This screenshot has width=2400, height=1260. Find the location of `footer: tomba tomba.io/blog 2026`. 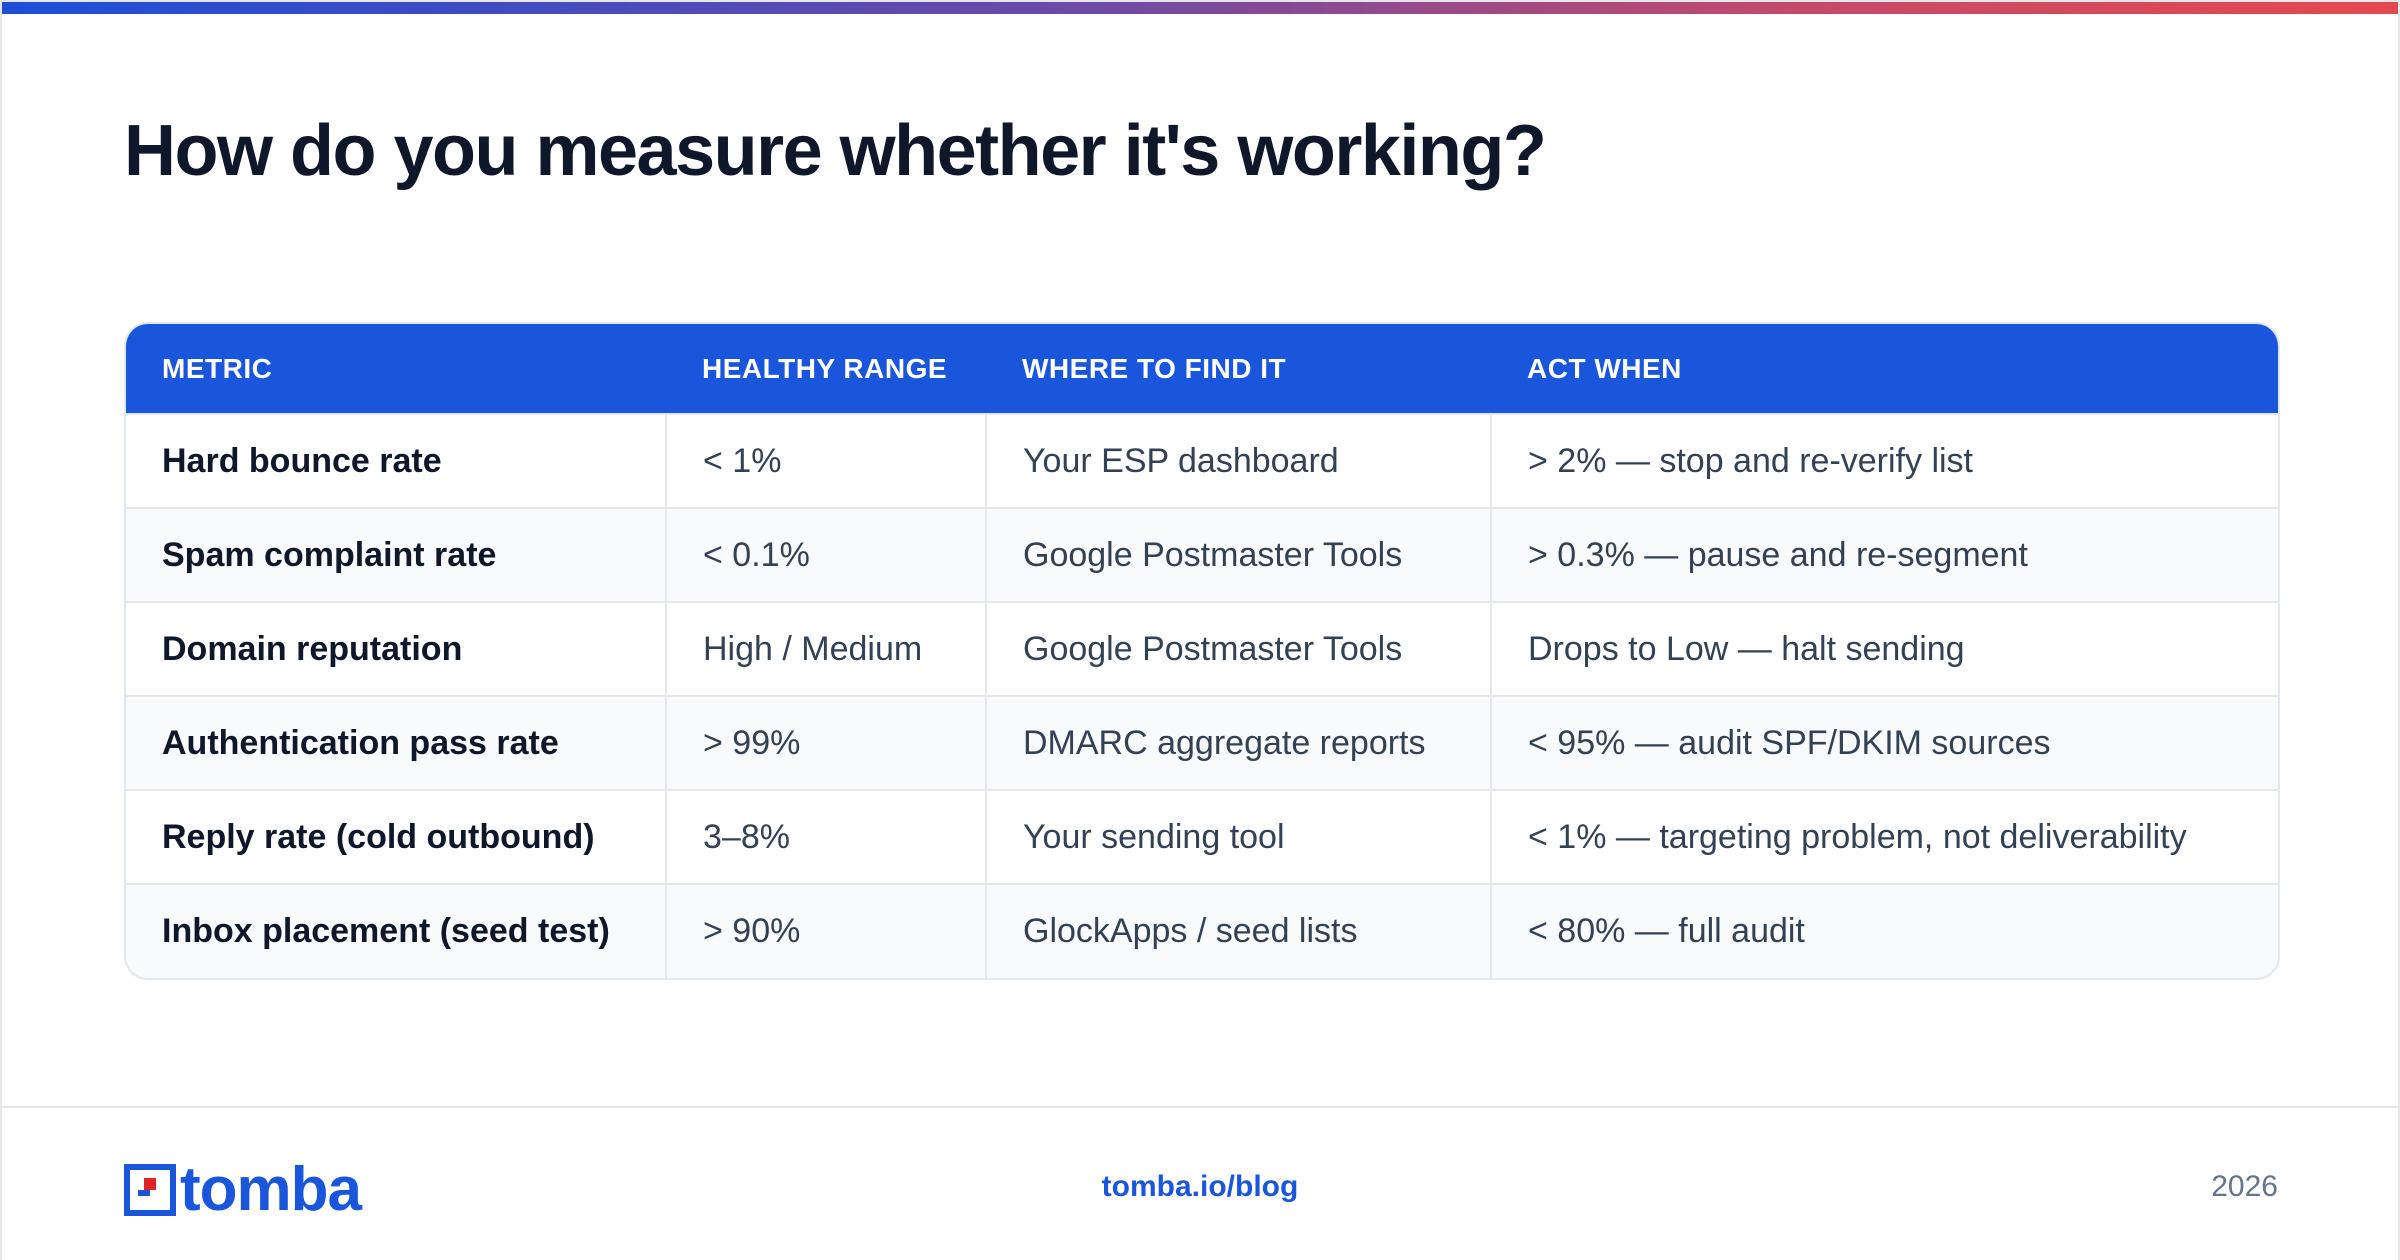

footer: tomba tomba.io/blog 2026 is located at coordinates (1200, 1183).